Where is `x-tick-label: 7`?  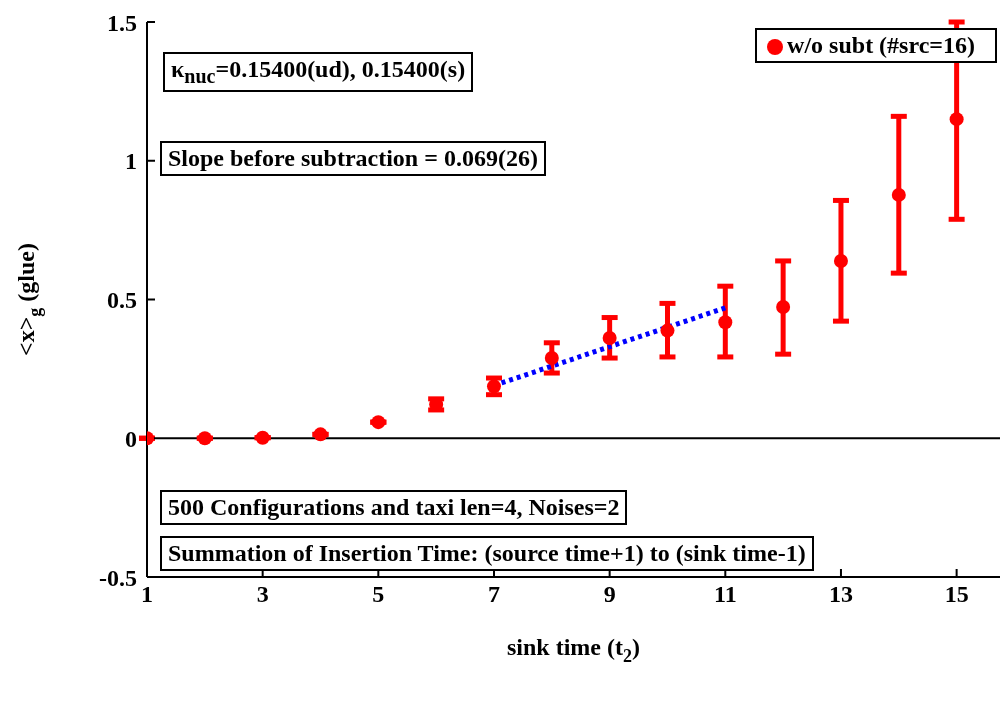 x-tick-label: 7 is located at coordinates (493, 594).